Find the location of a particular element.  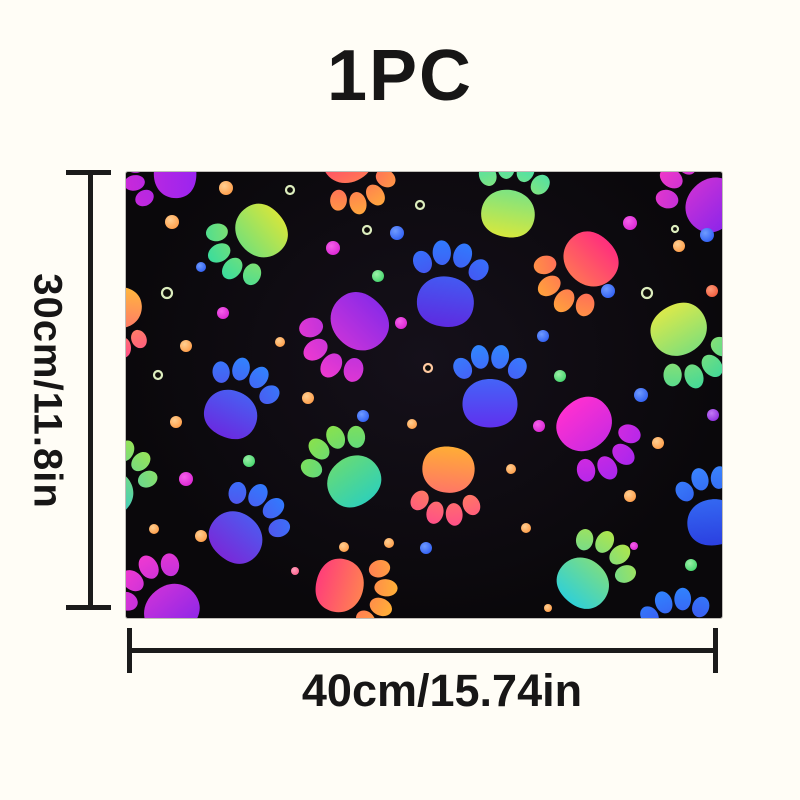

width-dimension-cap-left is located at coordinates (129, 650).